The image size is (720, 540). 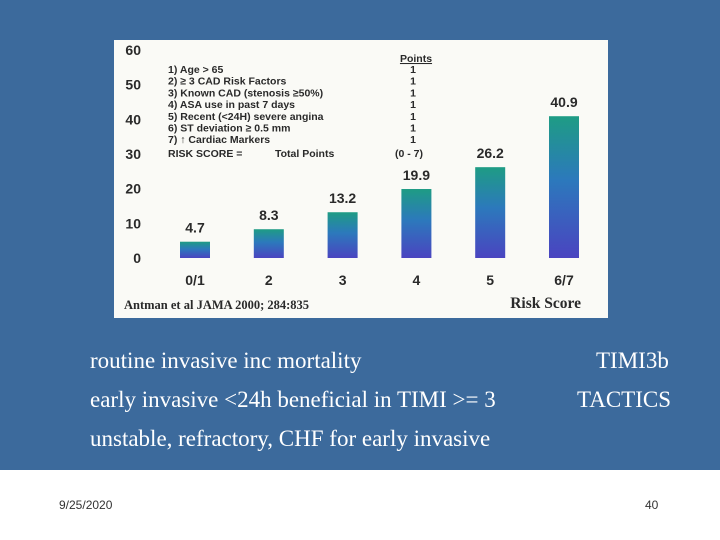 I want to click on x-tick-label: 4, so click(x=417, y=280).